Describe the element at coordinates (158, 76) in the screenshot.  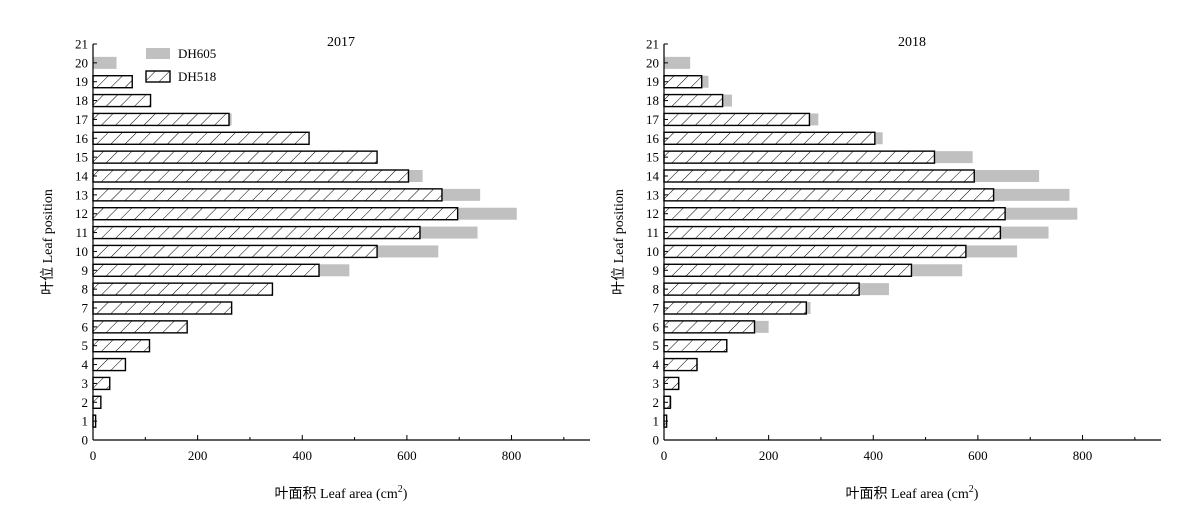
I see `legend-swatch-dh518` at that location.